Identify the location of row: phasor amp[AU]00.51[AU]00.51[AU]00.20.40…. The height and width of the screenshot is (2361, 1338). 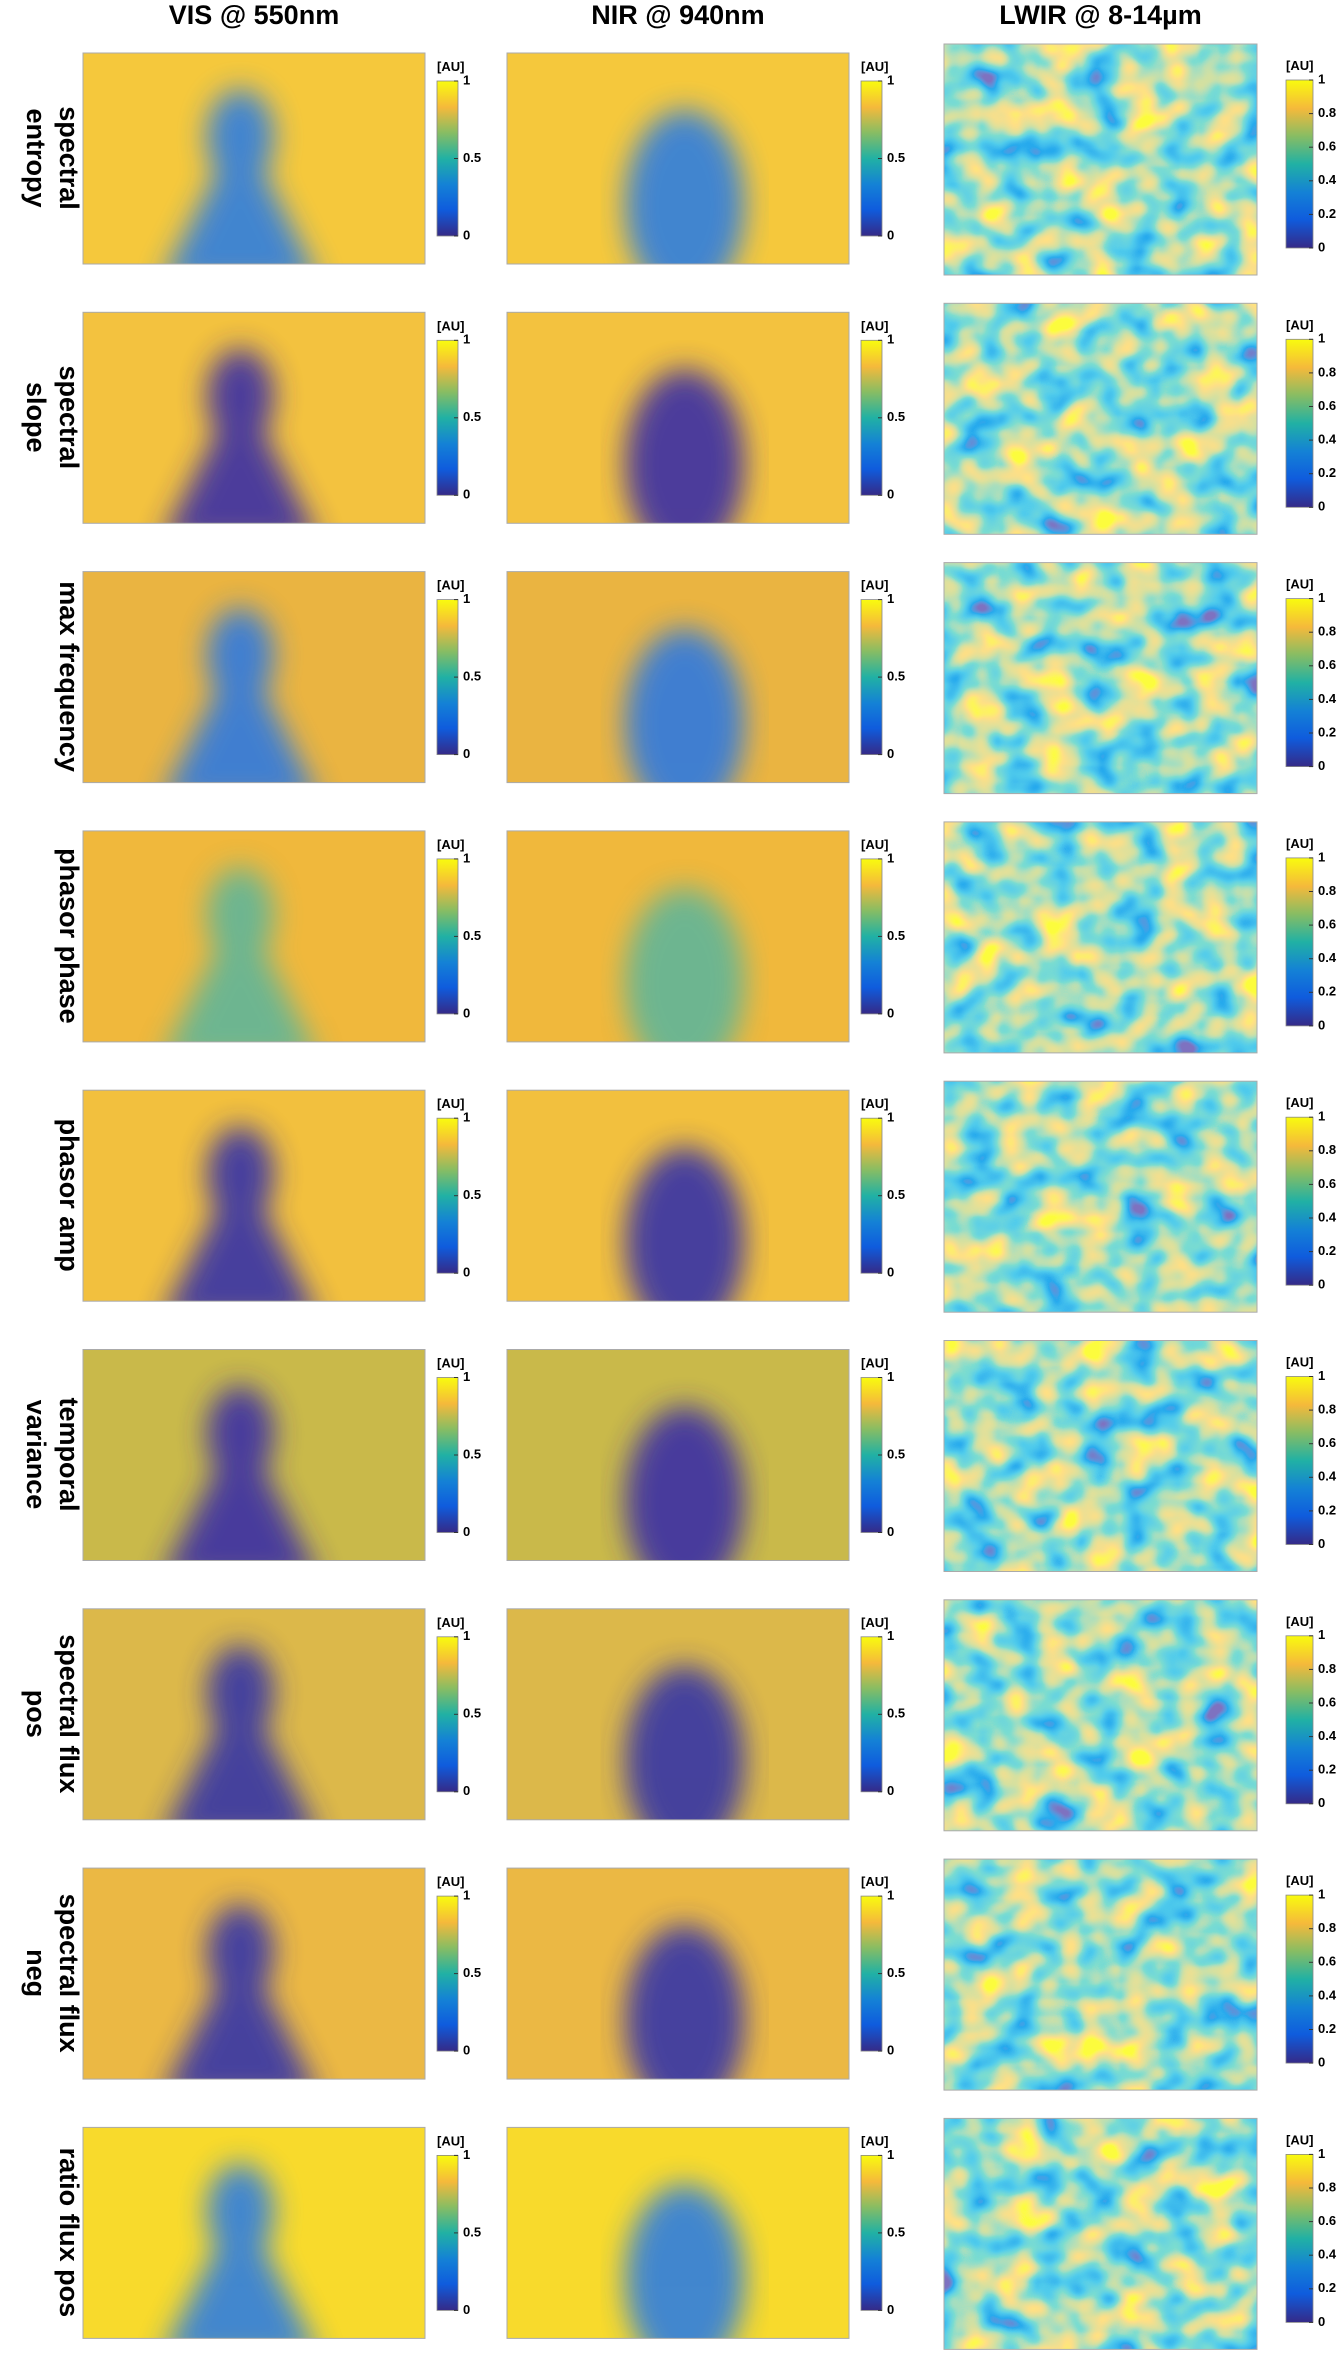
(695, 1196).